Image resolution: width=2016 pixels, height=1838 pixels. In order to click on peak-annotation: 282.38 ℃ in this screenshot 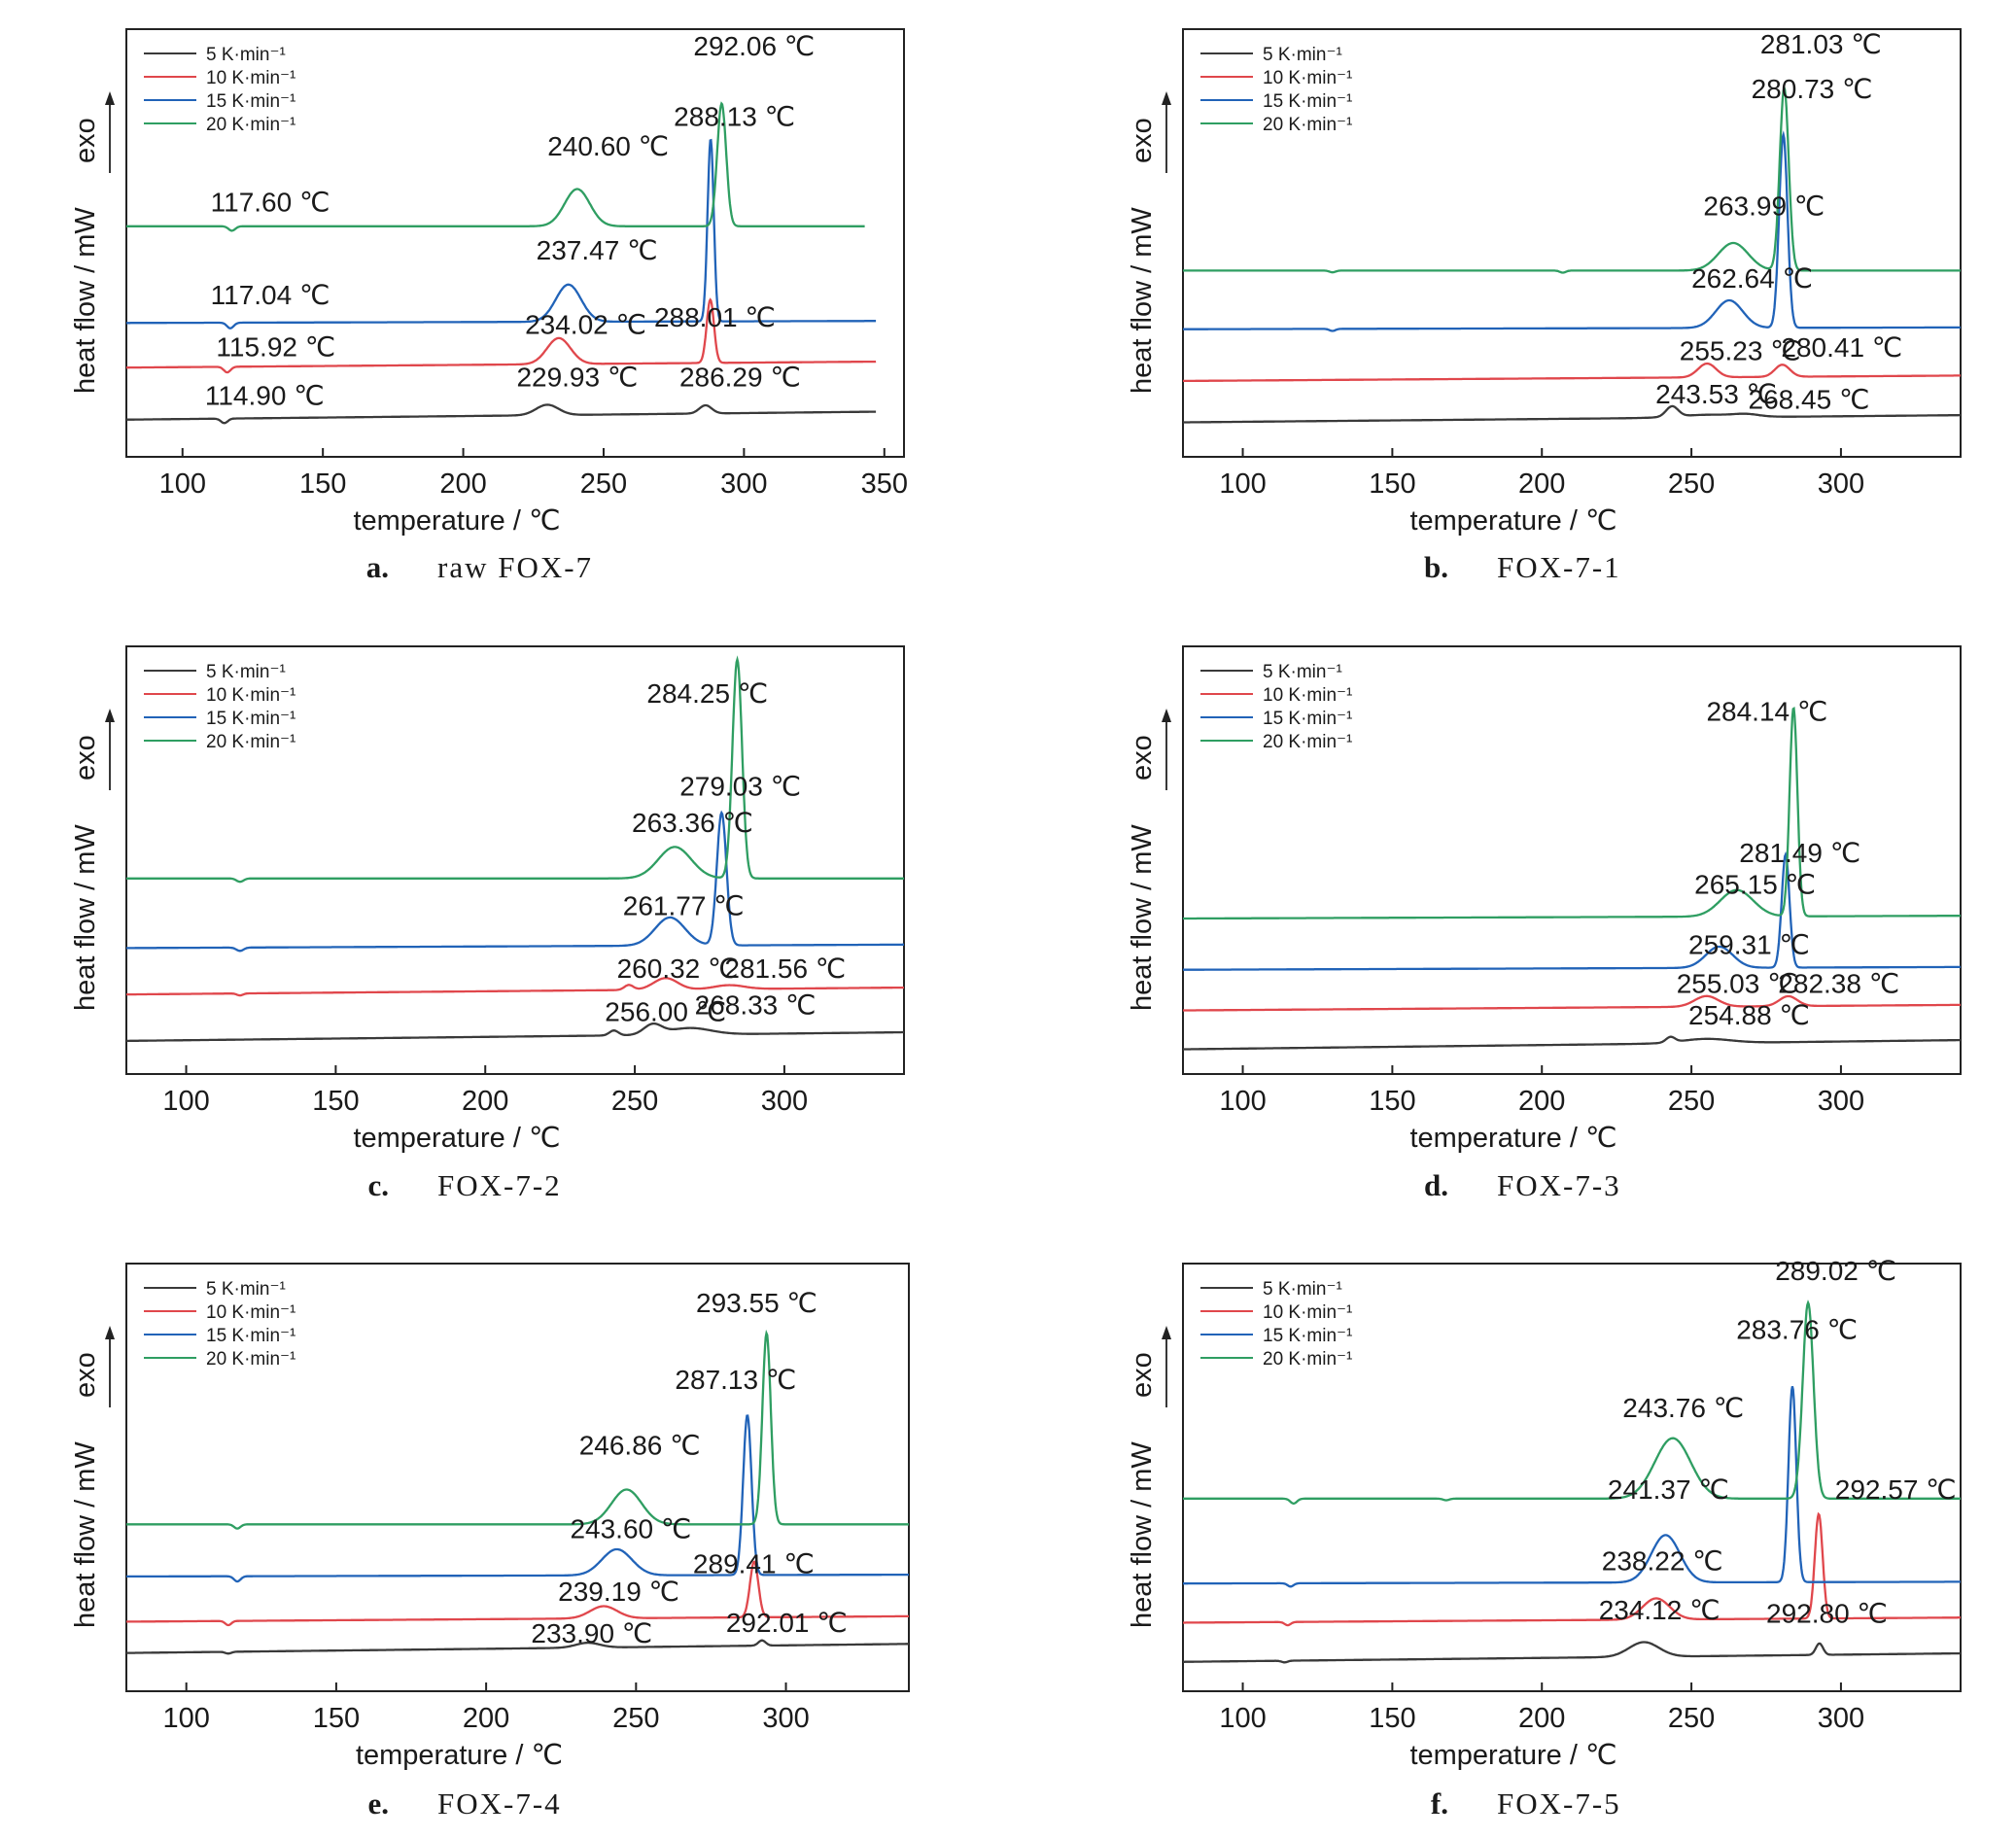, I will do `click(1838, 983)`.